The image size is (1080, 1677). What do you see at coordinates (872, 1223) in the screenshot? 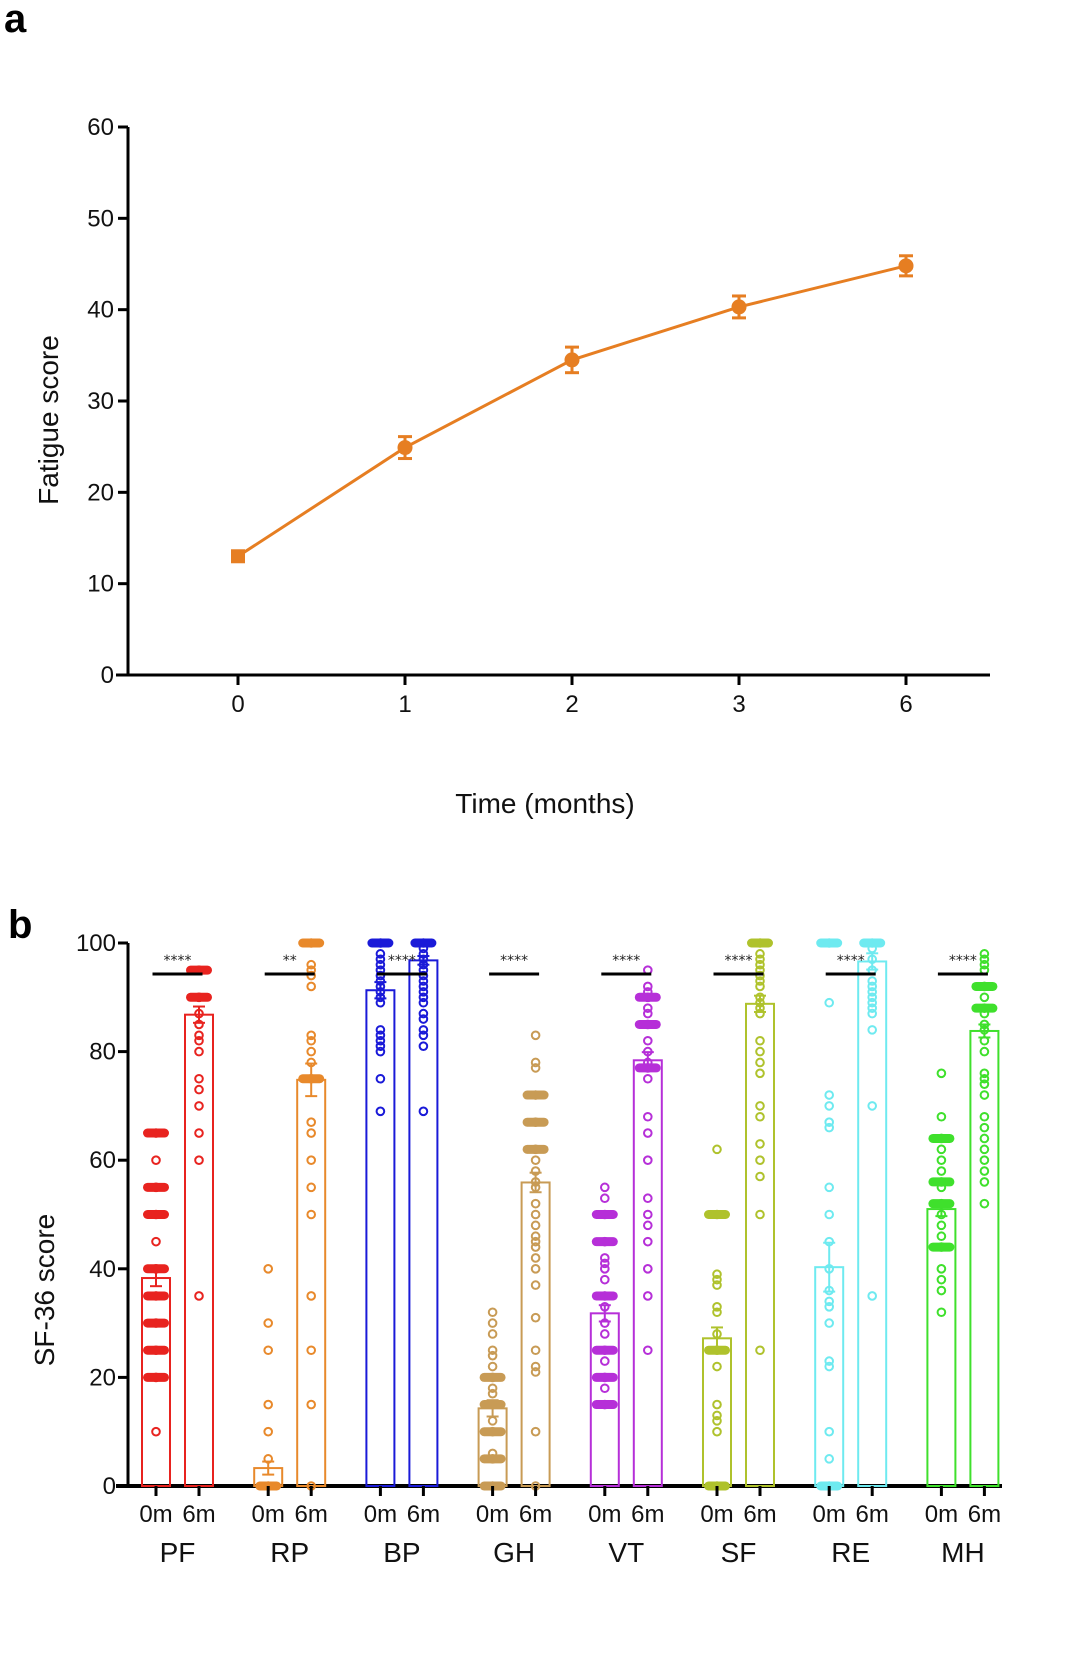
I see `bar-re-6m` at bounding box center [872, 1223].